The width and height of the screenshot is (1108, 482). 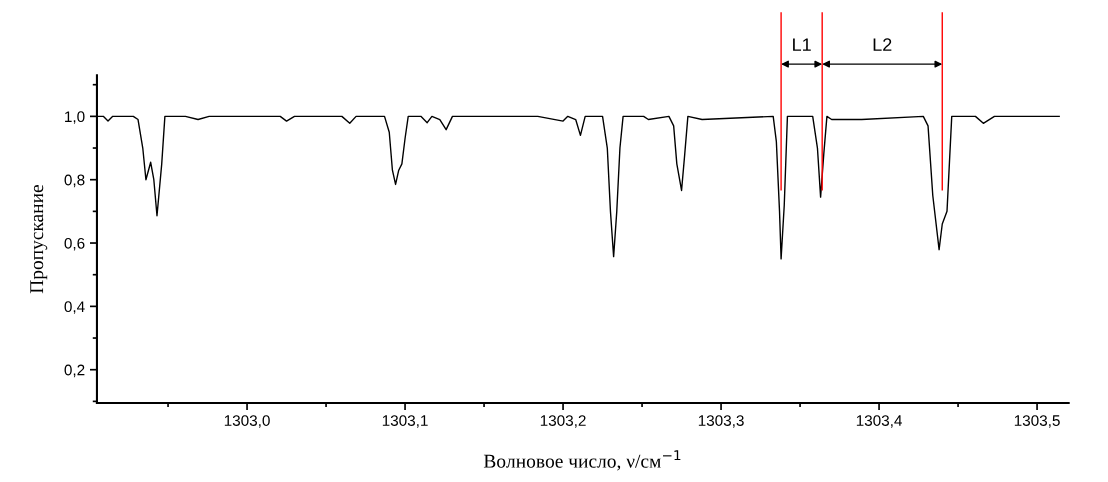 I want to click on y-tick-label: 1,0, so click(x=75, y=117).